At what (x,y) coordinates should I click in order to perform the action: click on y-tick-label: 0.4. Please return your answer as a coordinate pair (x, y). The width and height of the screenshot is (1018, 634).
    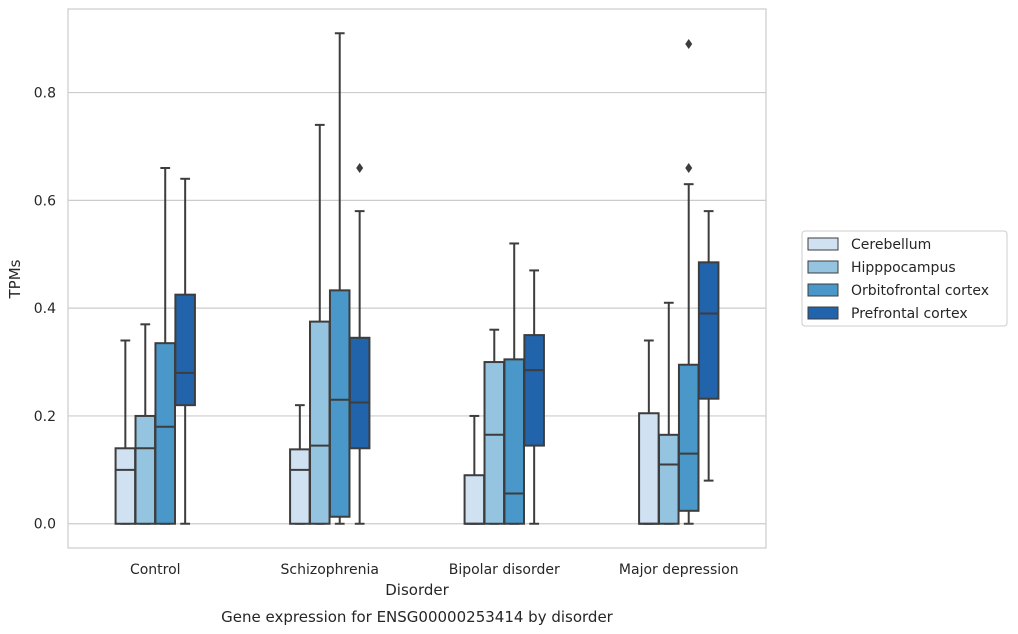
    Looking at the image, I should click on (45, 309).